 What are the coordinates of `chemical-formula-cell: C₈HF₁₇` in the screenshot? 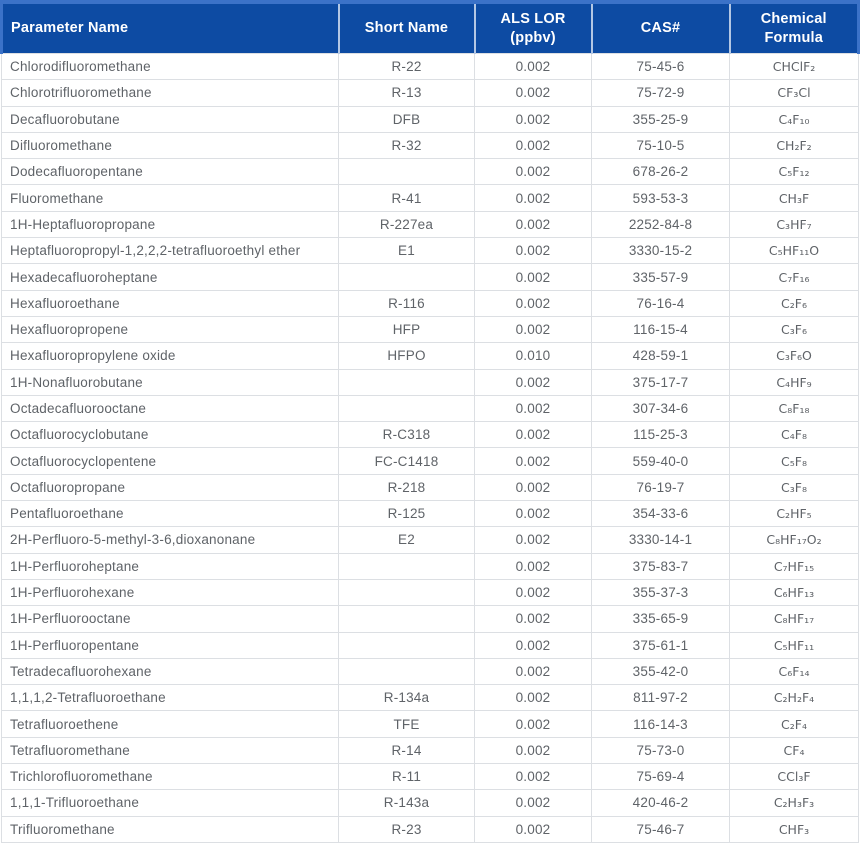 It's located at (794, 619).